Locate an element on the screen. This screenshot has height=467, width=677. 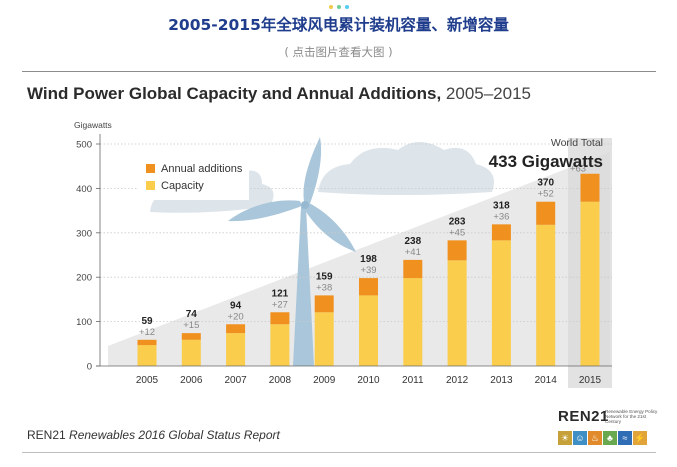
sun-icon: ☀ is located at coordinates (565, 438).